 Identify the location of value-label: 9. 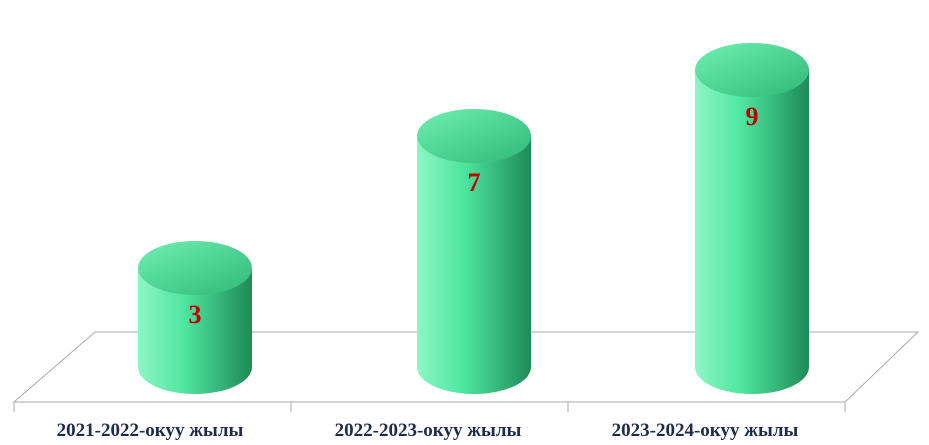
(752, 116).